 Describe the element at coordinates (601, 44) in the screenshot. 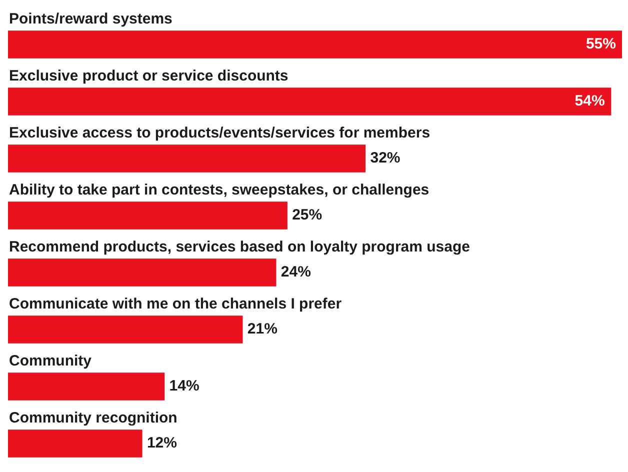

I see `data-label: 55%` at that location.